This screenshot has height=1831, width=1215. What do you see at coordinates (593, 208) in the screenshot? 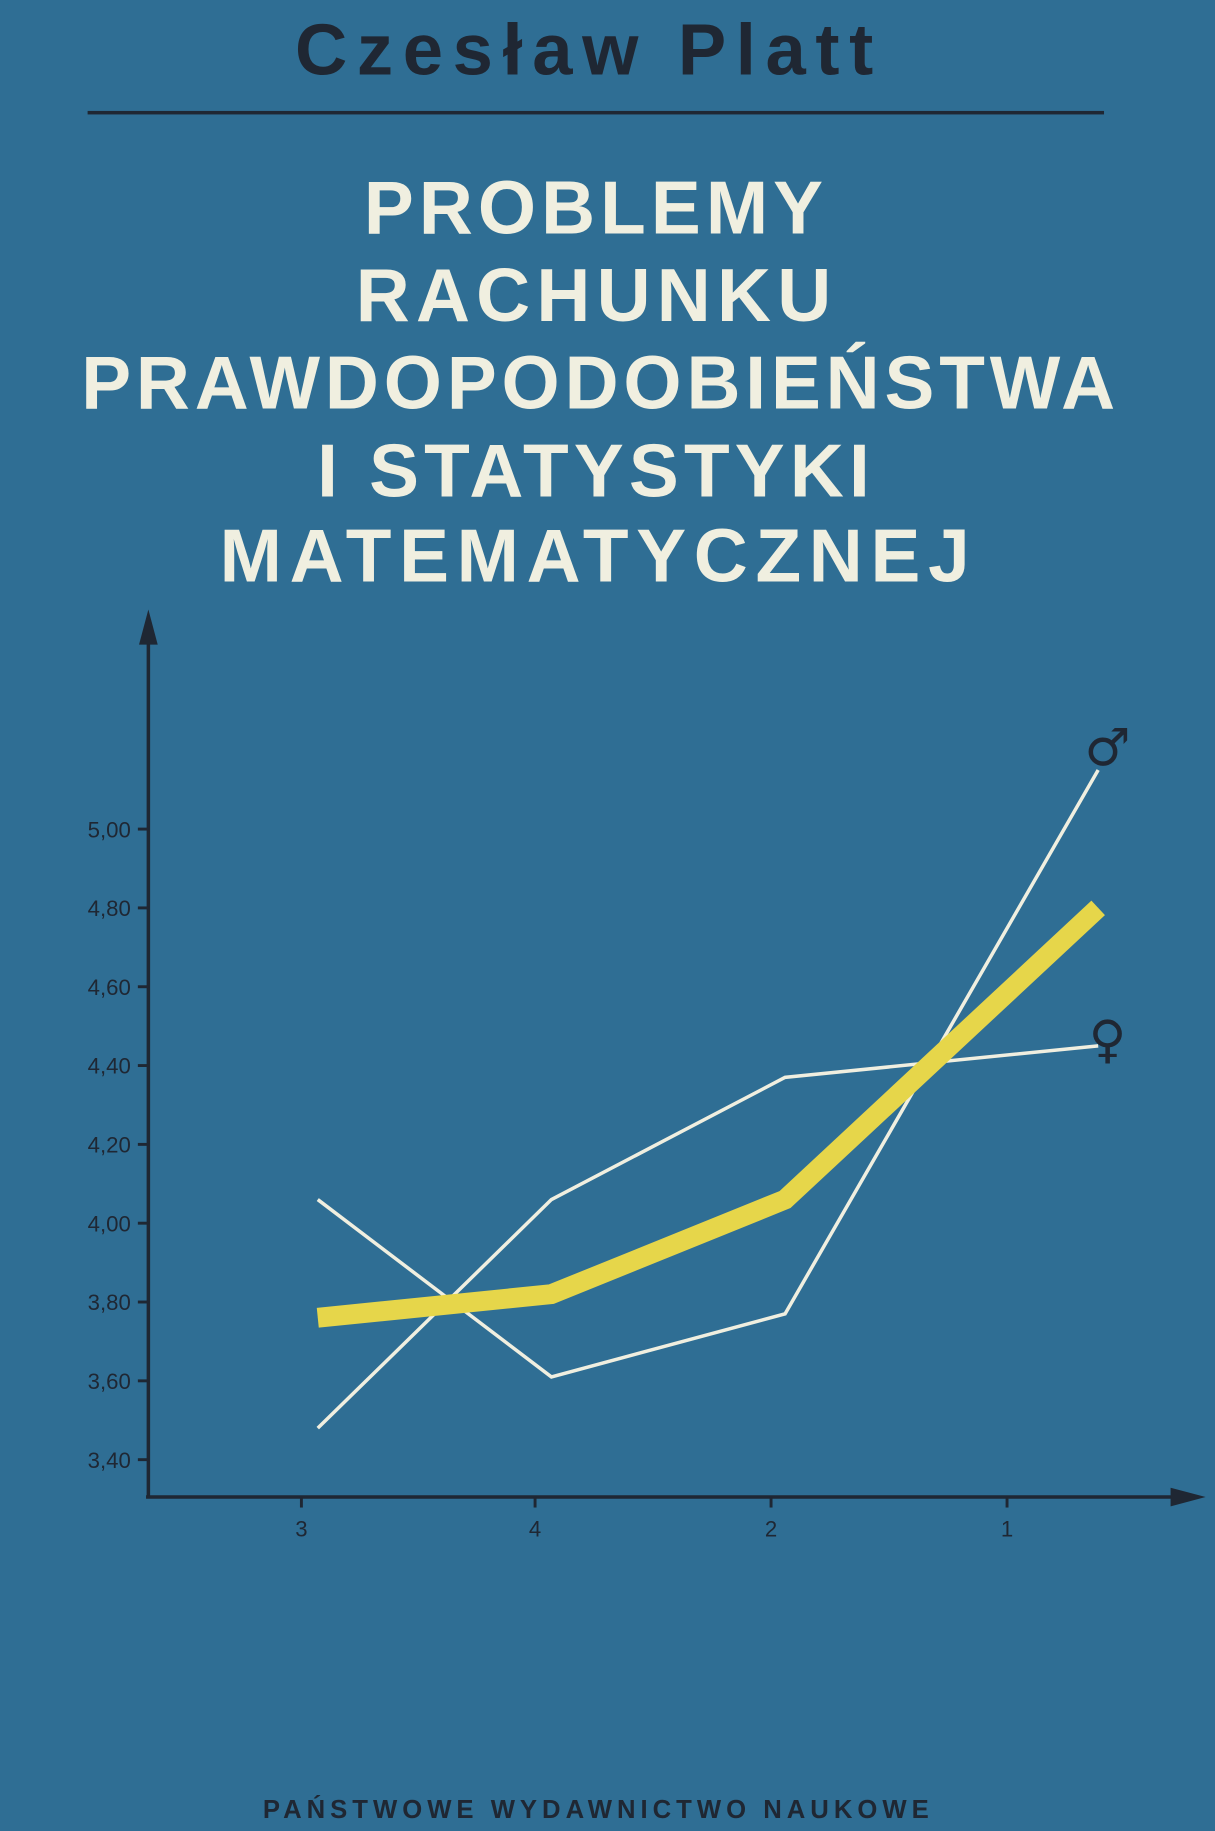
I see `title-line-1: PROBLEMY` at bounding box center [593, 208].